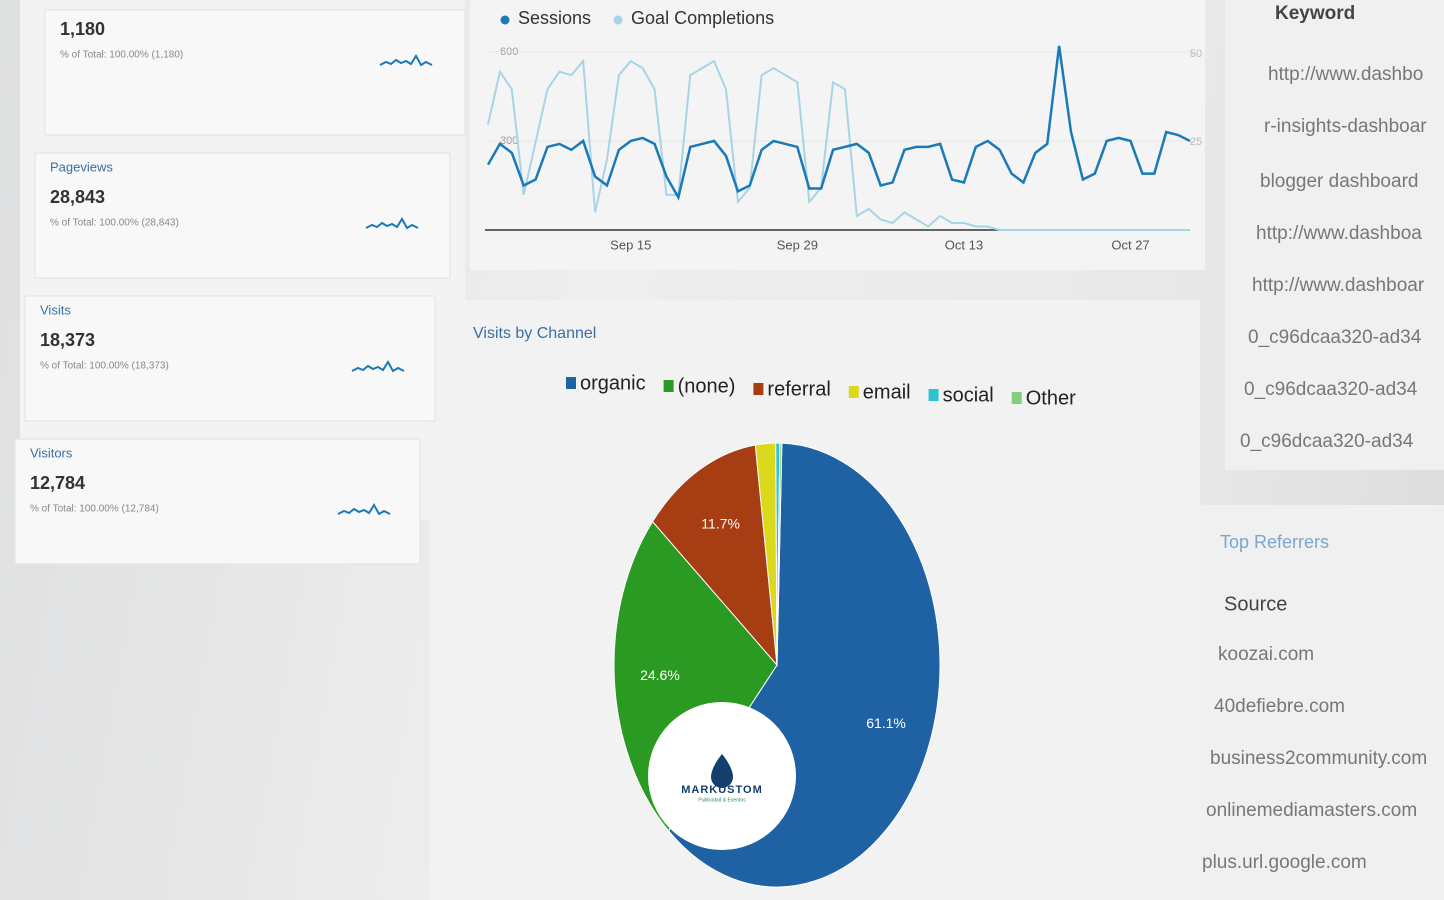  I want to click on referrer-header: Source, so click(1255, 604).